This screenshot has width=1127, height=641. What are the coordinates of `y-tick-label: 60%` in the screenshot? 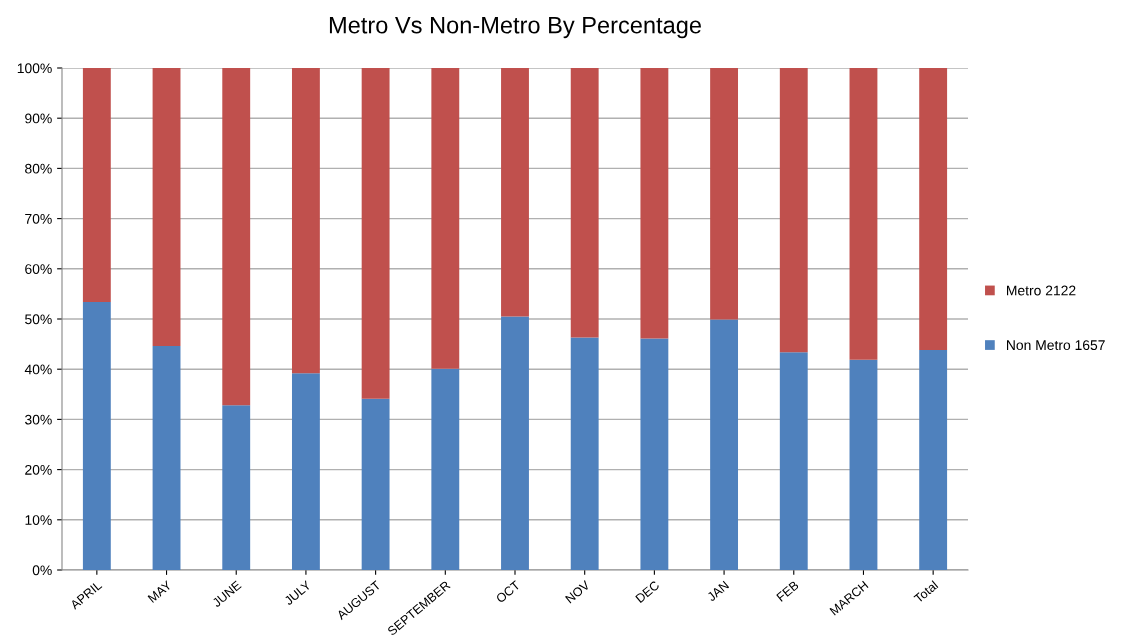 It's located at (38, 269).